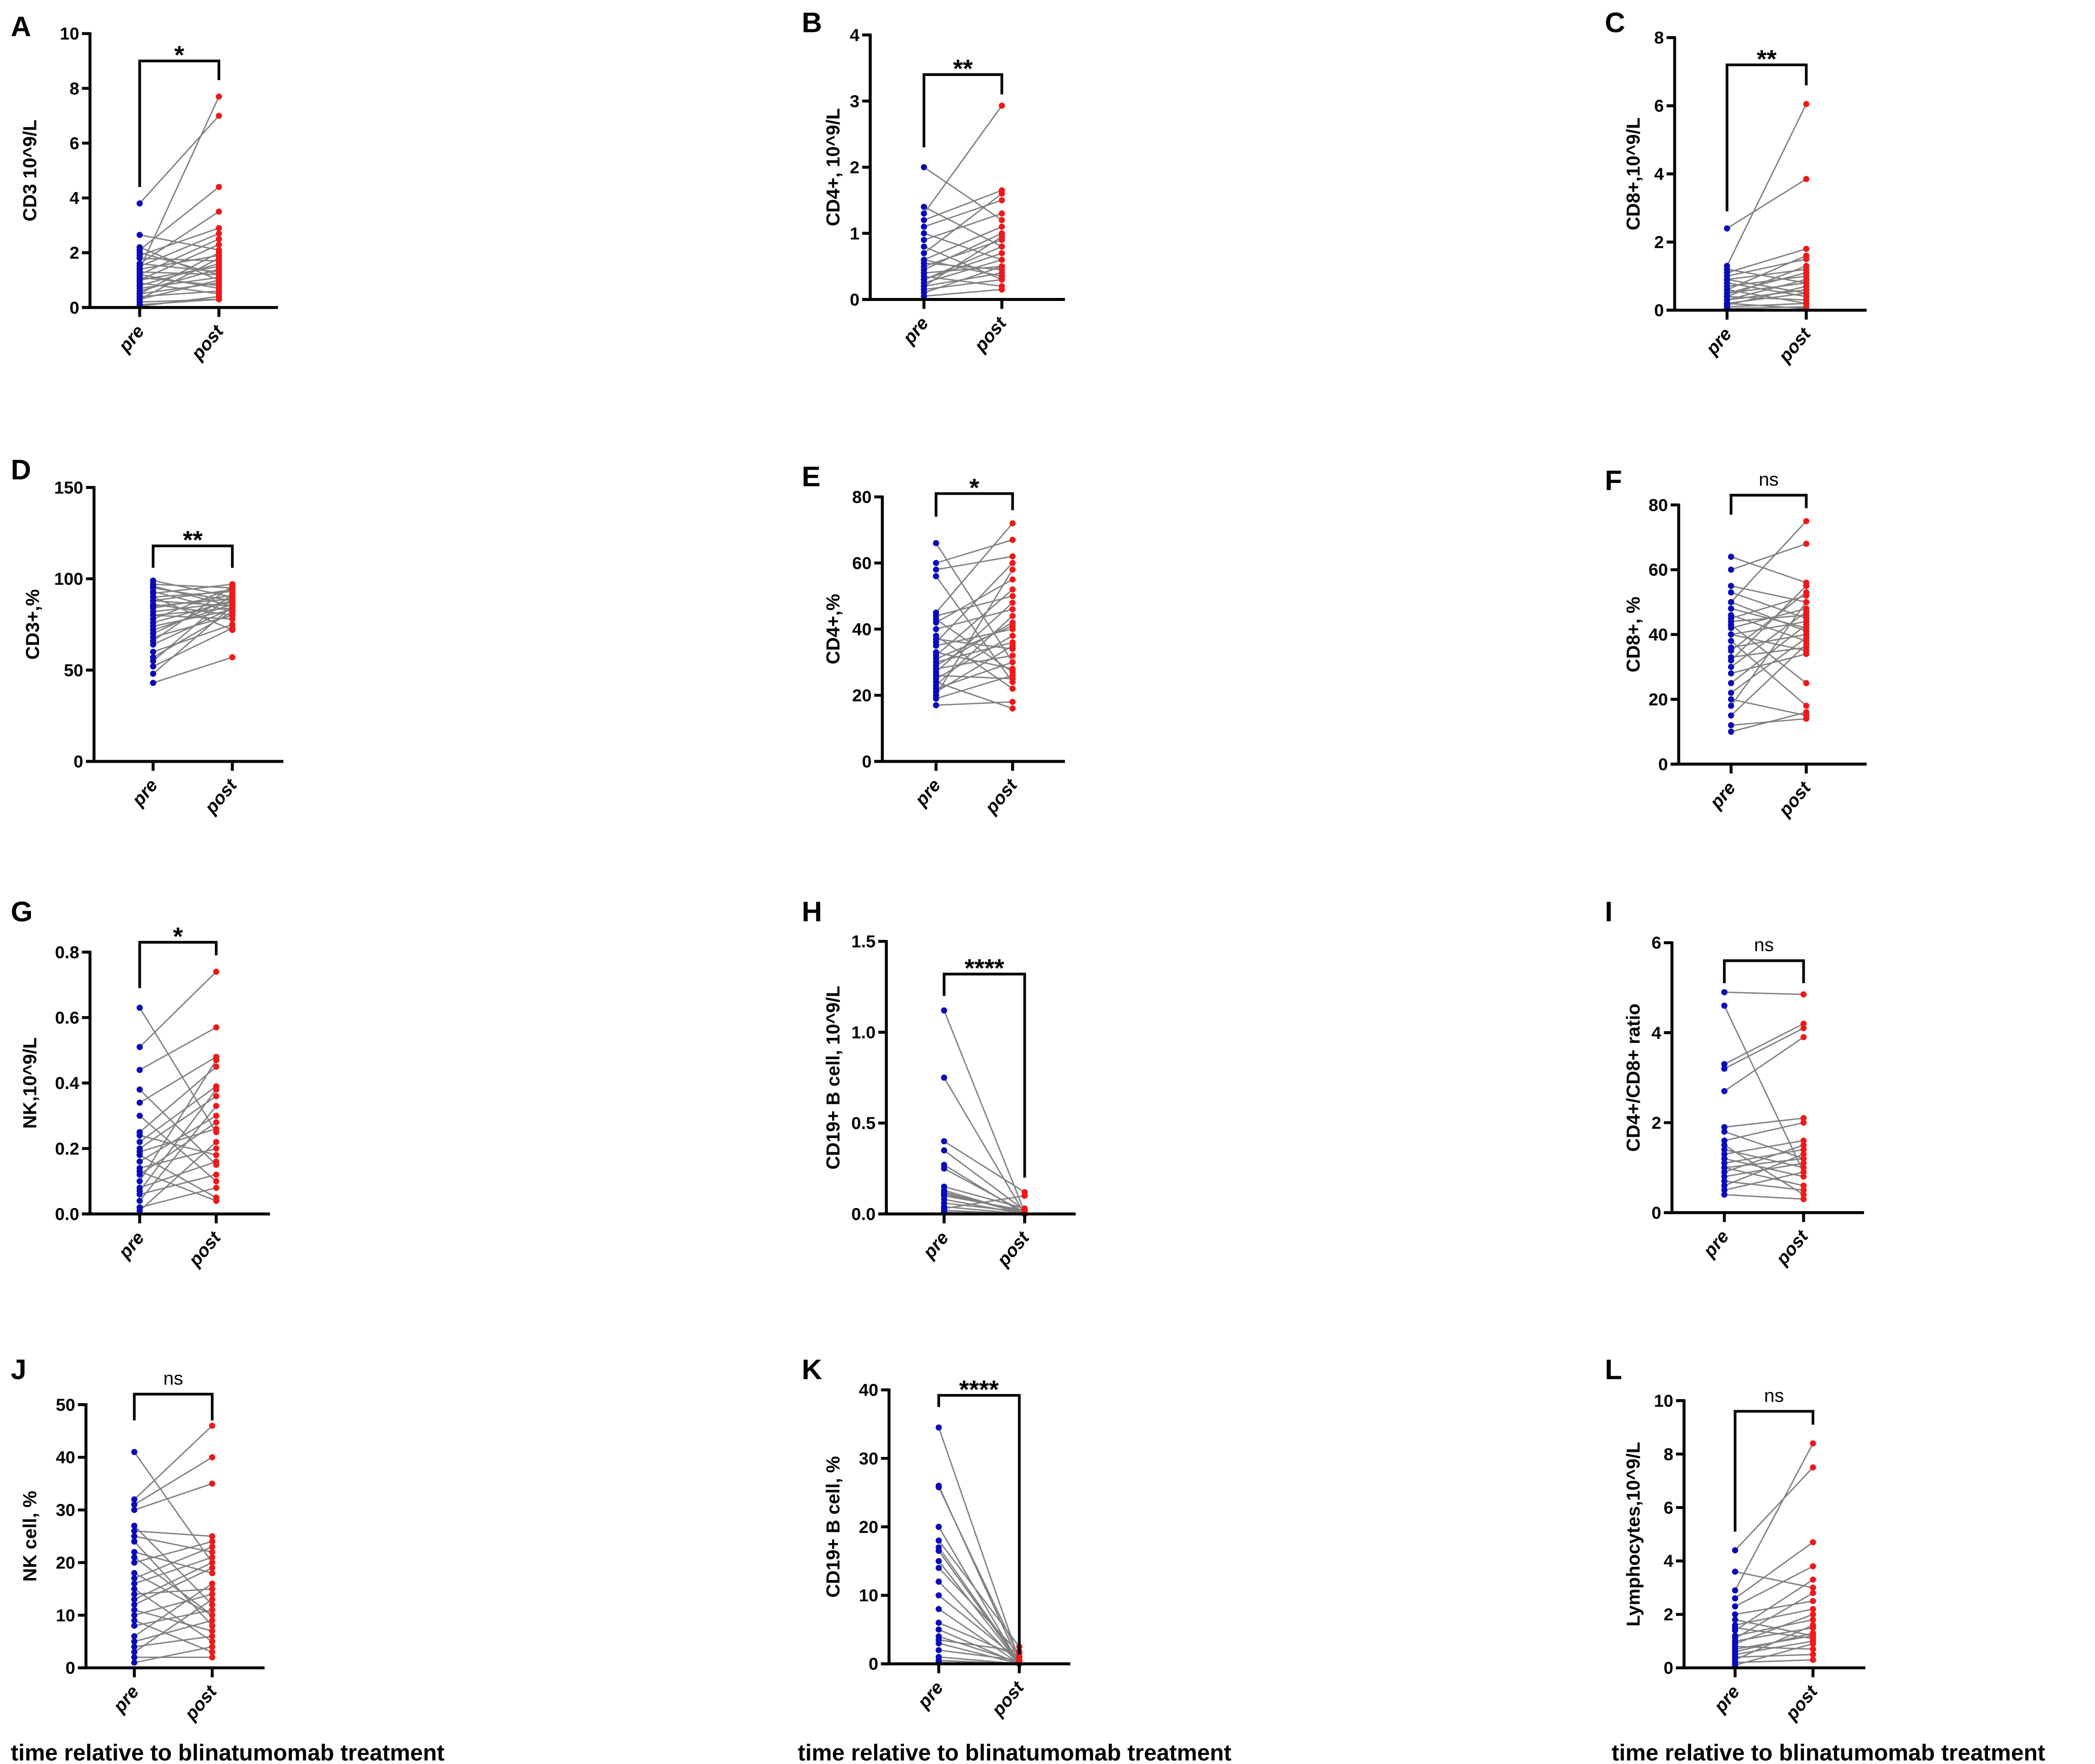 This screenshot has height=1764, width=2095. What do you see at coordinates (205, 1248) in the screenshot?
I see `category-label-post: post` at bounding box center [205, 1248].